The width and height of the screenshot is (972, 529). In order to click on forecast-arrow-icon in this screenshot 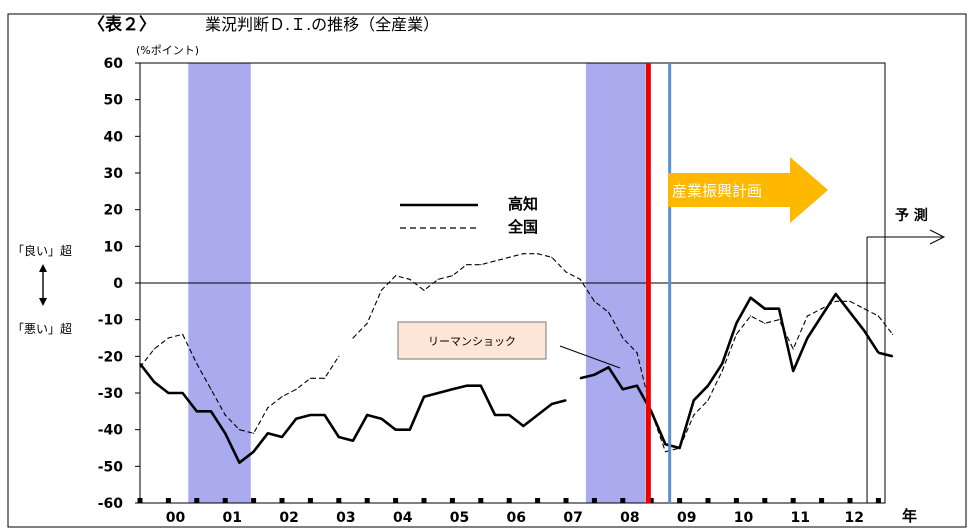, I will do `click(906, 366)`.